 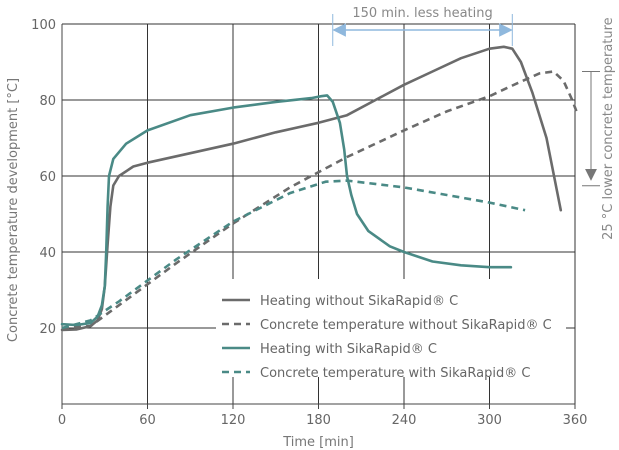 I want to click on legend-label: Heating without SikaRapid® C, so click(x=359, y=301).